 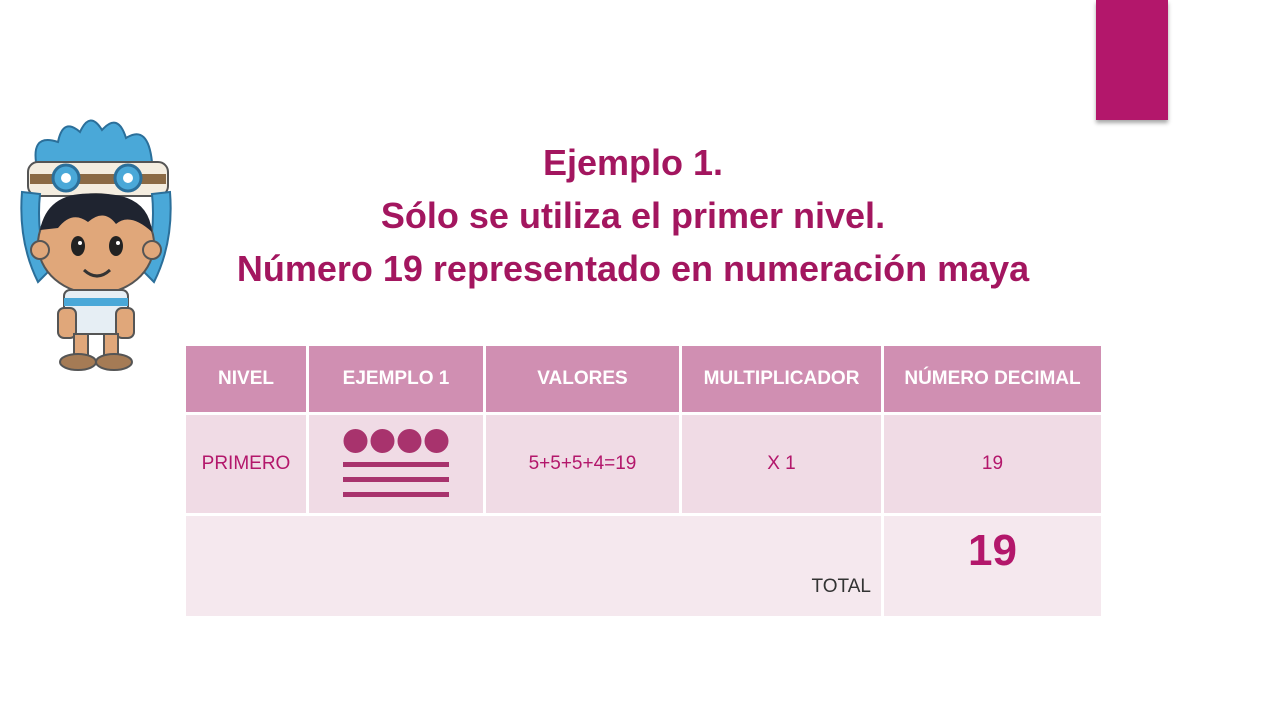 I want to click on total-value: 19, so click(x=992, y=566).